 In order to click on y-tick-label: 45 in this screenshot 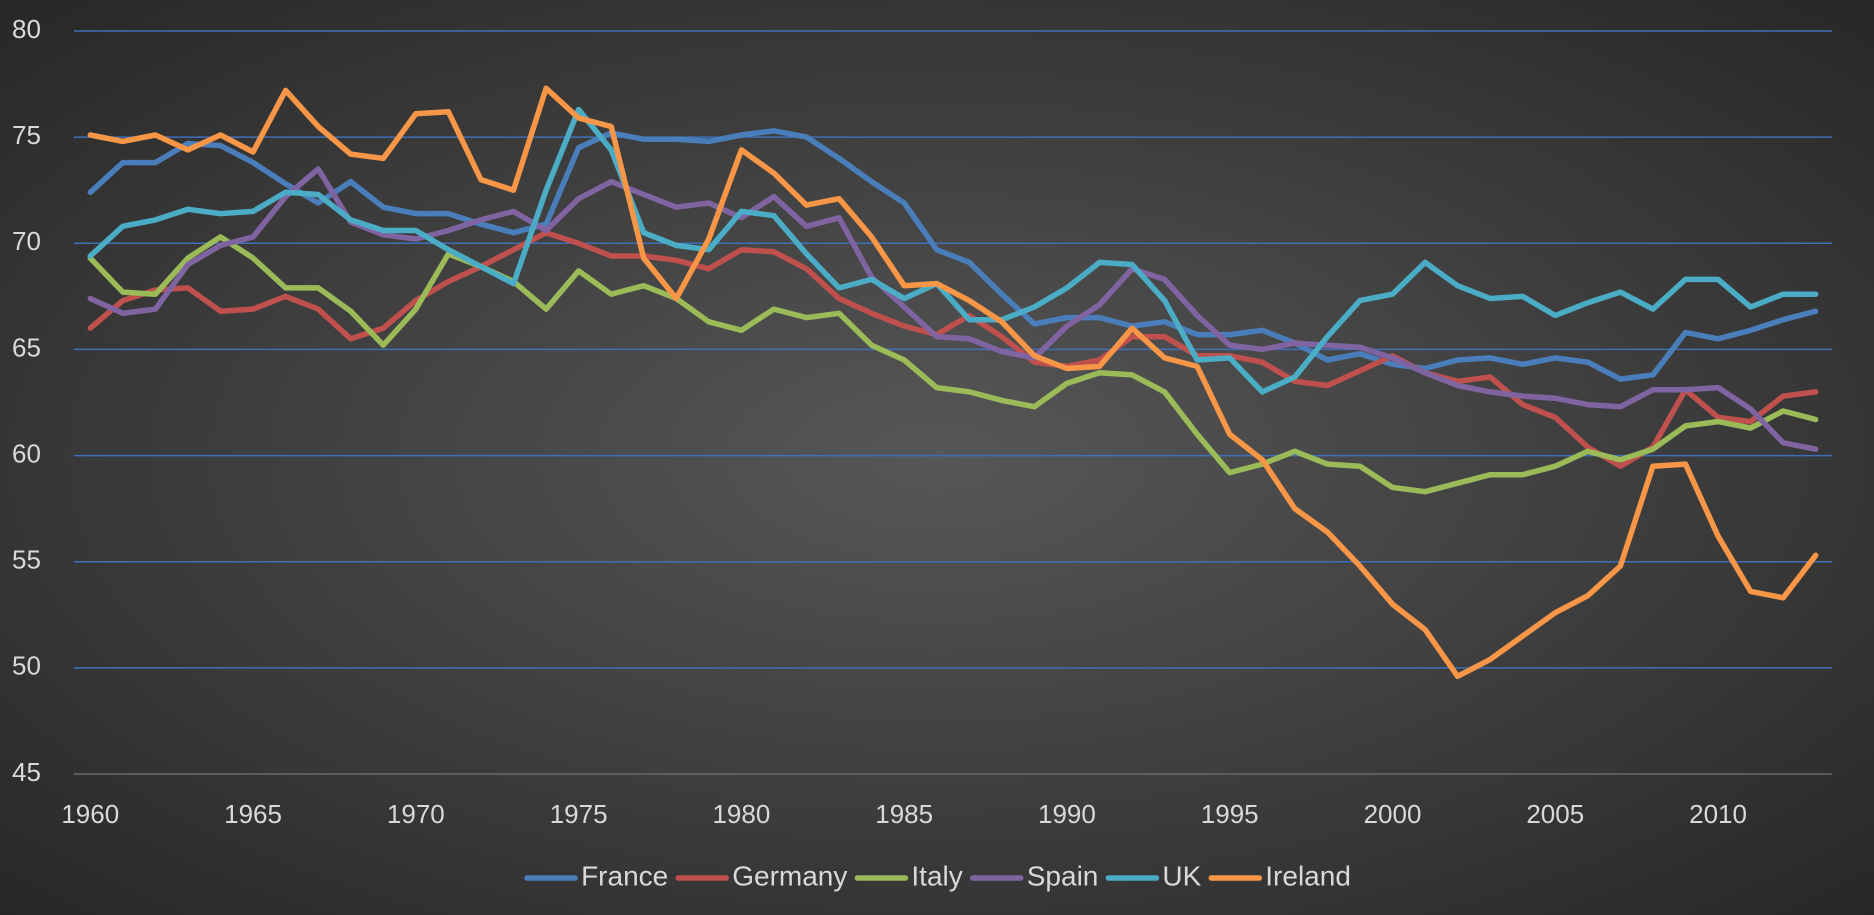, I will do `click(26, 772)`.